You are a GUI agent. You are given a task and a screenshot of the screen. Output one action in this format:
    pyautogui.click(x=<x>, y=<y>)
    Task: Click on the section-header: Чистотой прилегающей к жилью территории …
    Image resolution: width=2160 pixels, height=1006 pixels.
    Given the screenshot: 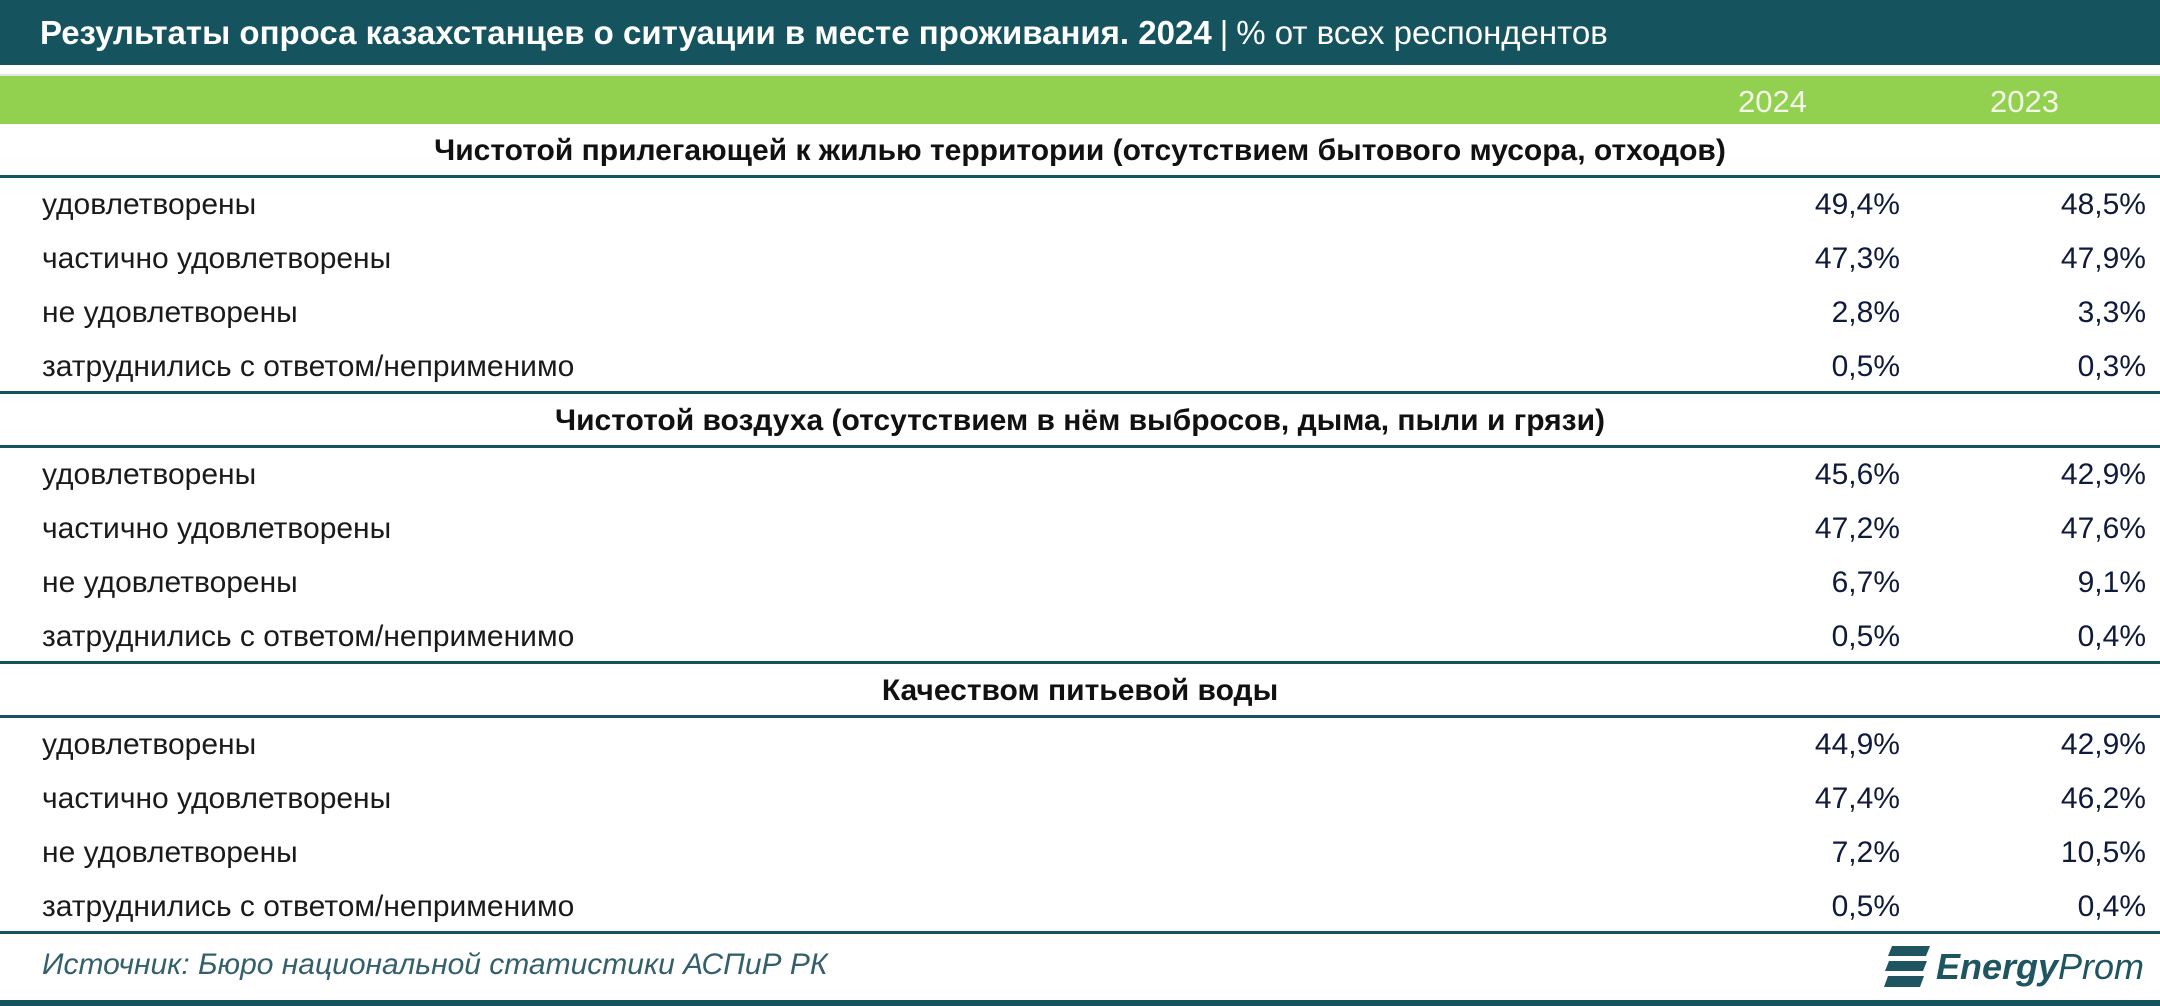 What is the action you would take?
    pyautogui.click(x=1080, y=151)
    